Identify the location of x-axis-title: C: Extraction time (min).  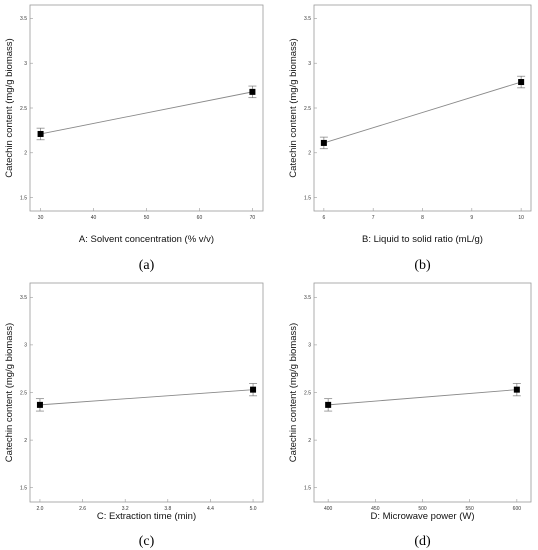
(146, 516).